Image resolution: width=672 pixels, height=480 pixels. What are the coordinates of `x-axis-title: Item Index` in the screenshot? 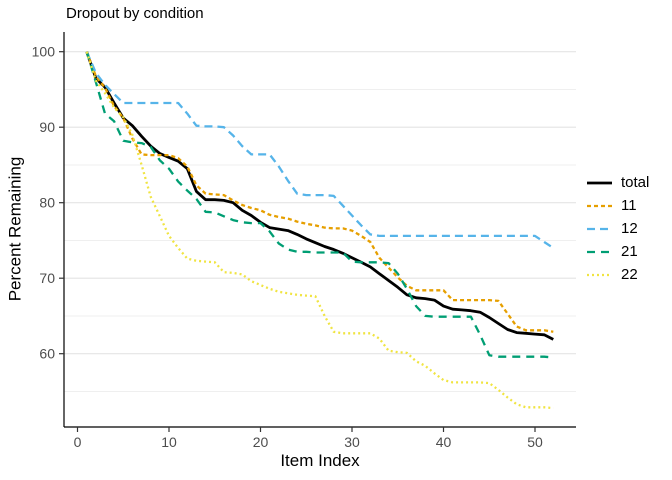 It's located at (320, 460).